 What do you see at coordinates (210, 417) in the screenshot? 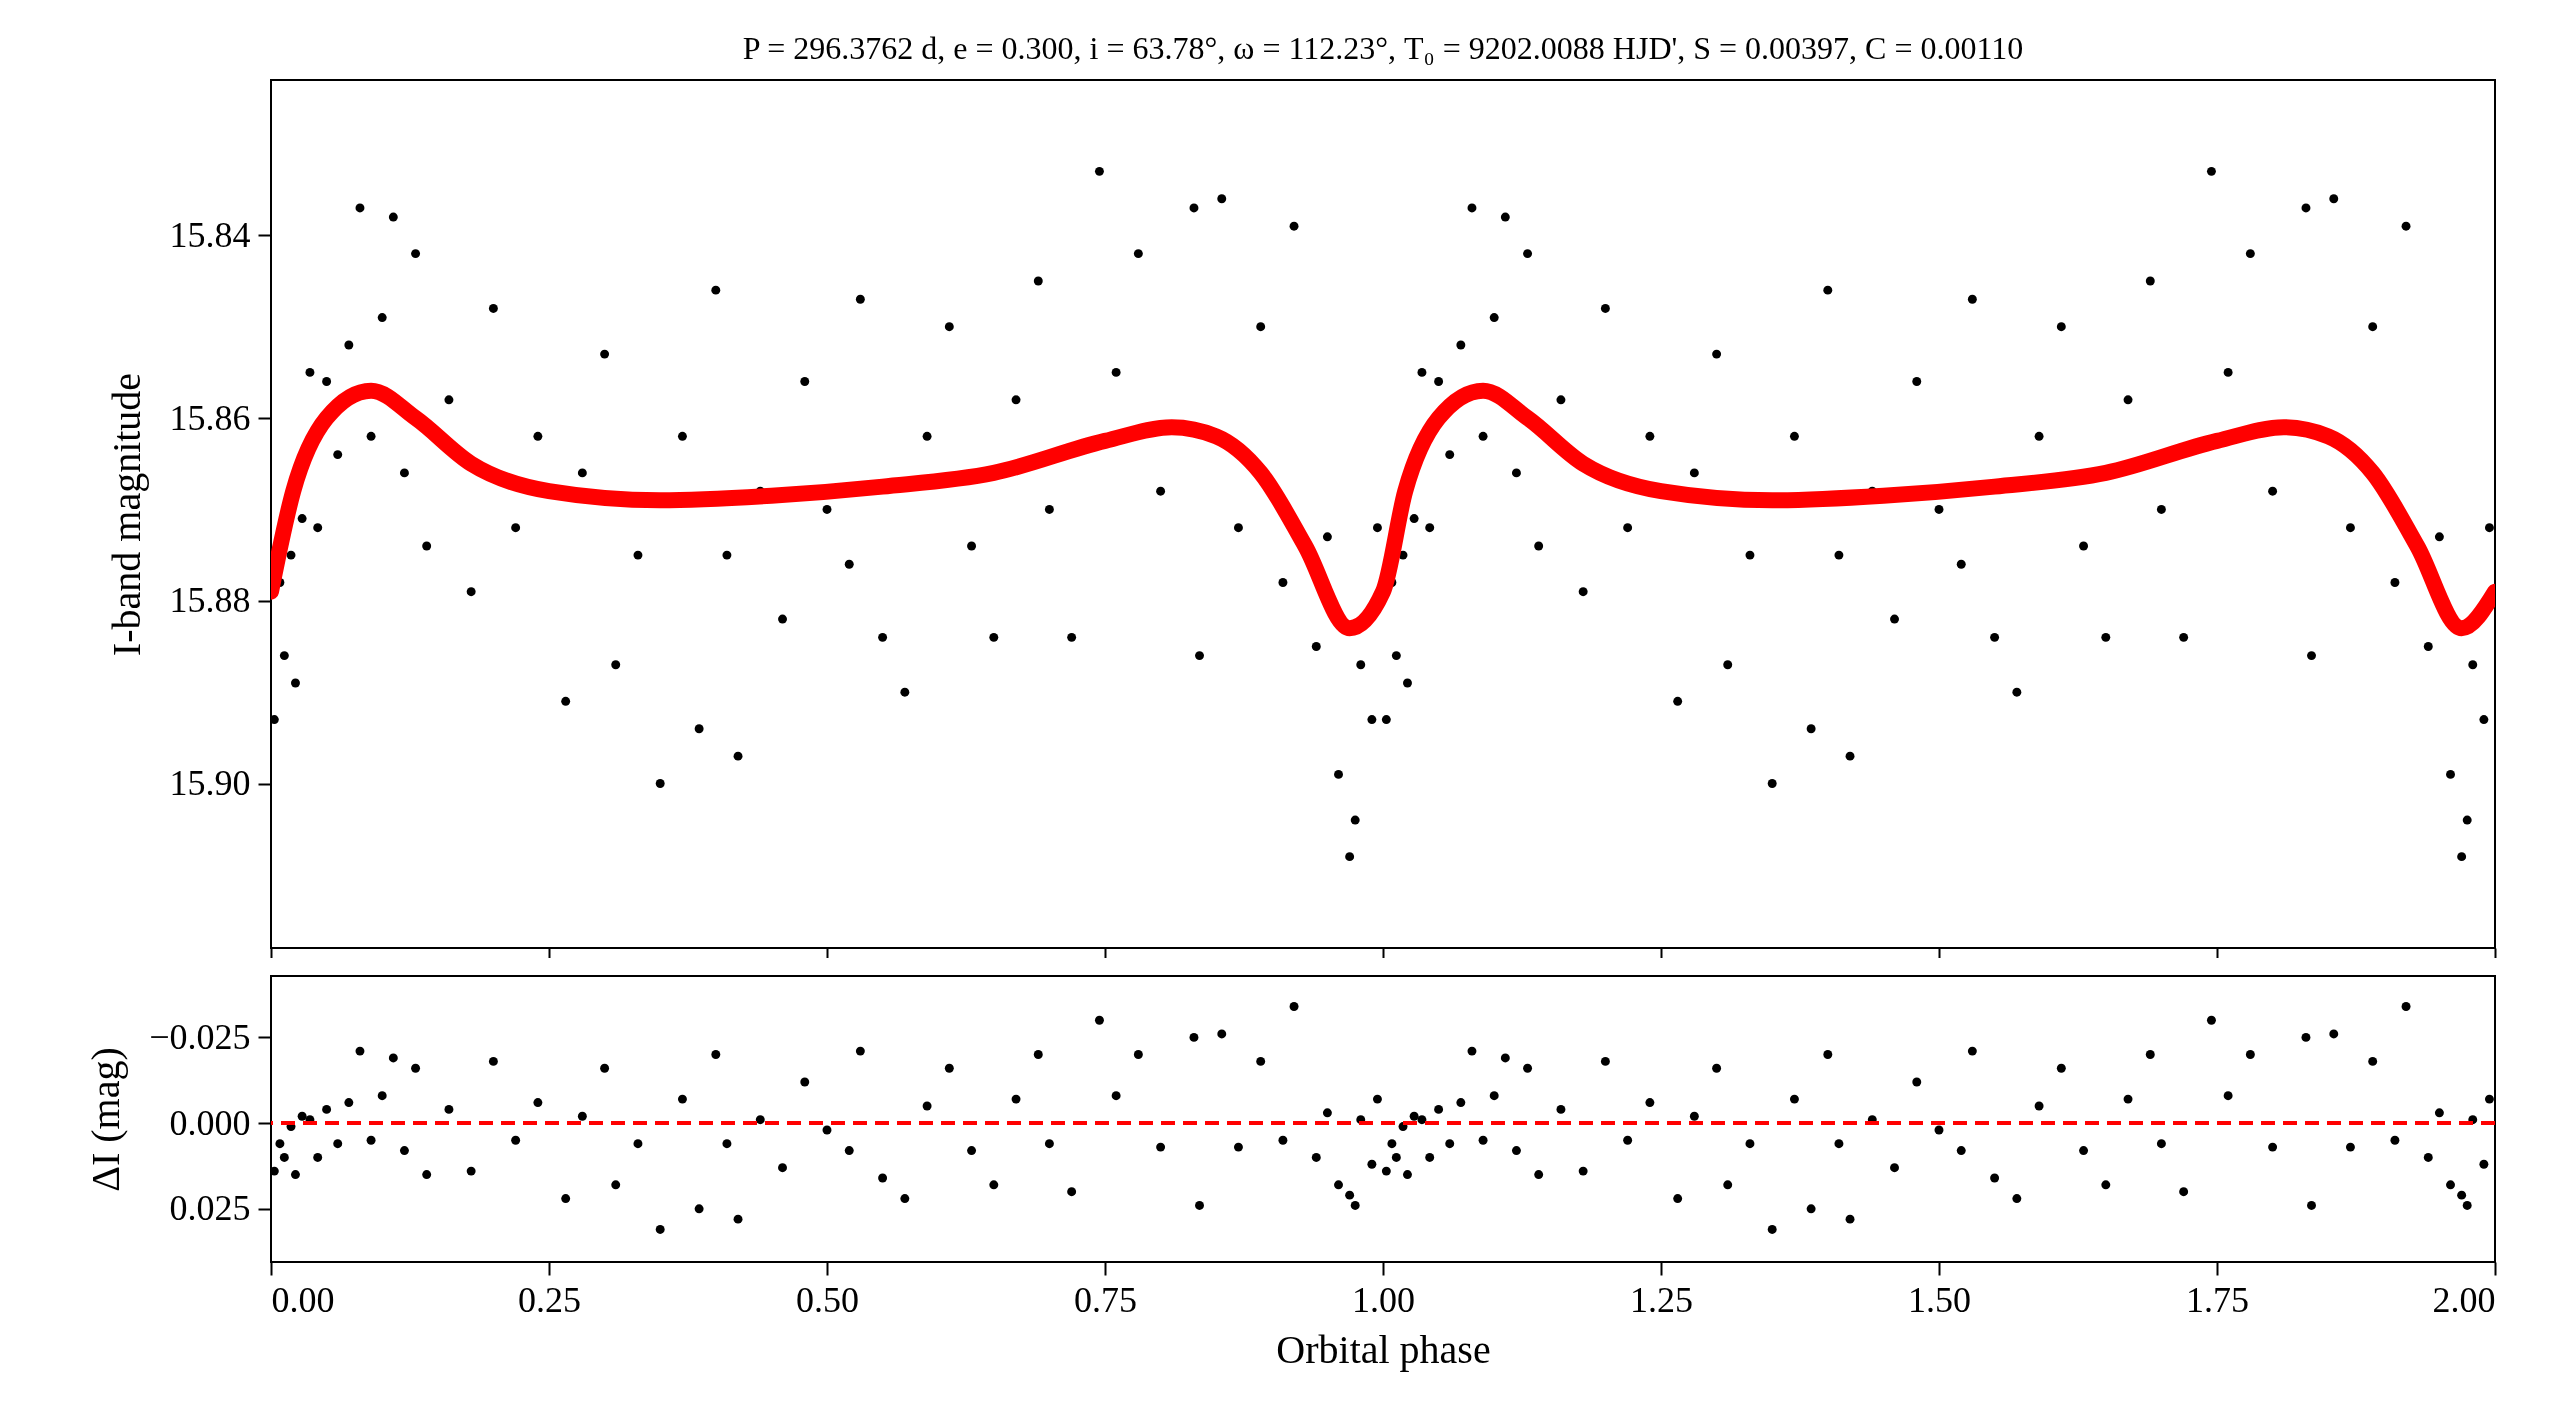
I see `y-tick-label: 15.86` at bounding box center [210, 417].